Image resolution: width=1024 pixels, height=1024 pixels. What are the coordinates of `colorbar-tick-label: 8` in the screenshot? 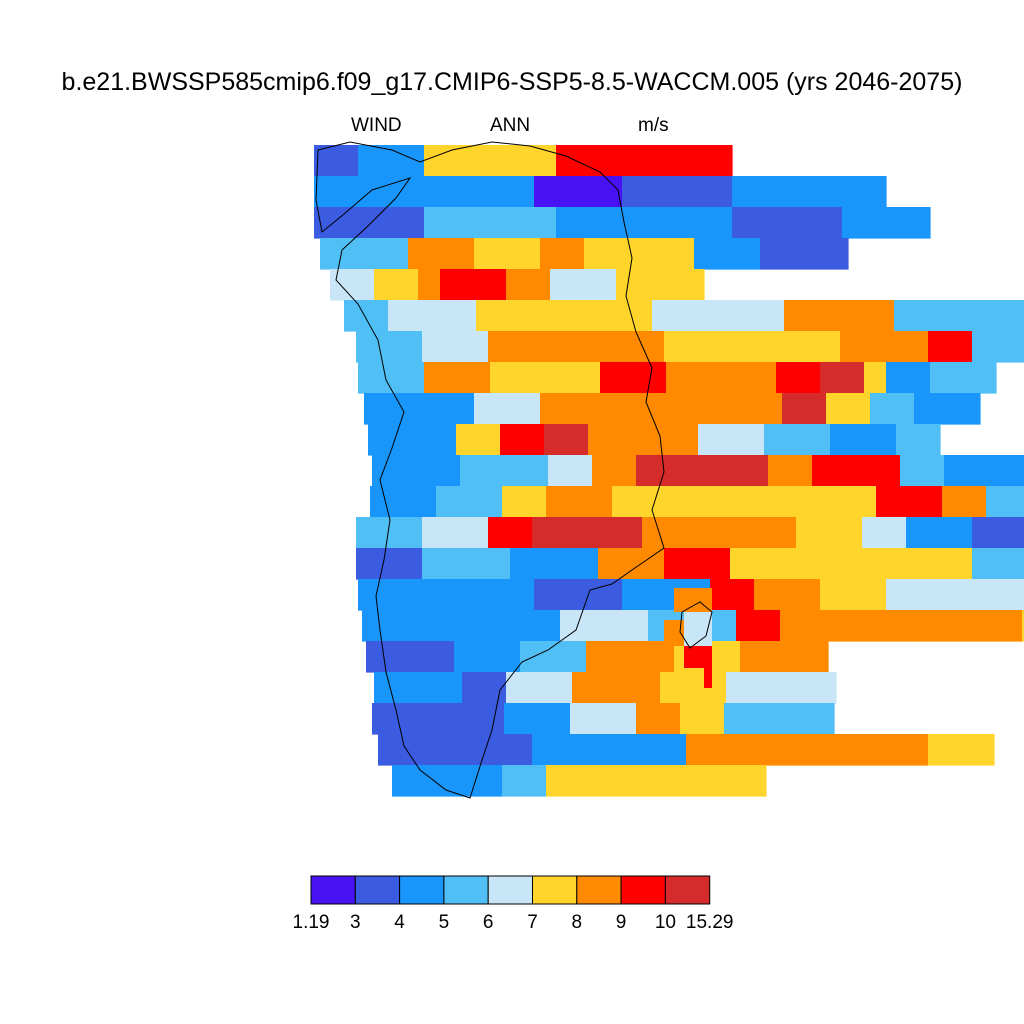 It's located at (577, 922).